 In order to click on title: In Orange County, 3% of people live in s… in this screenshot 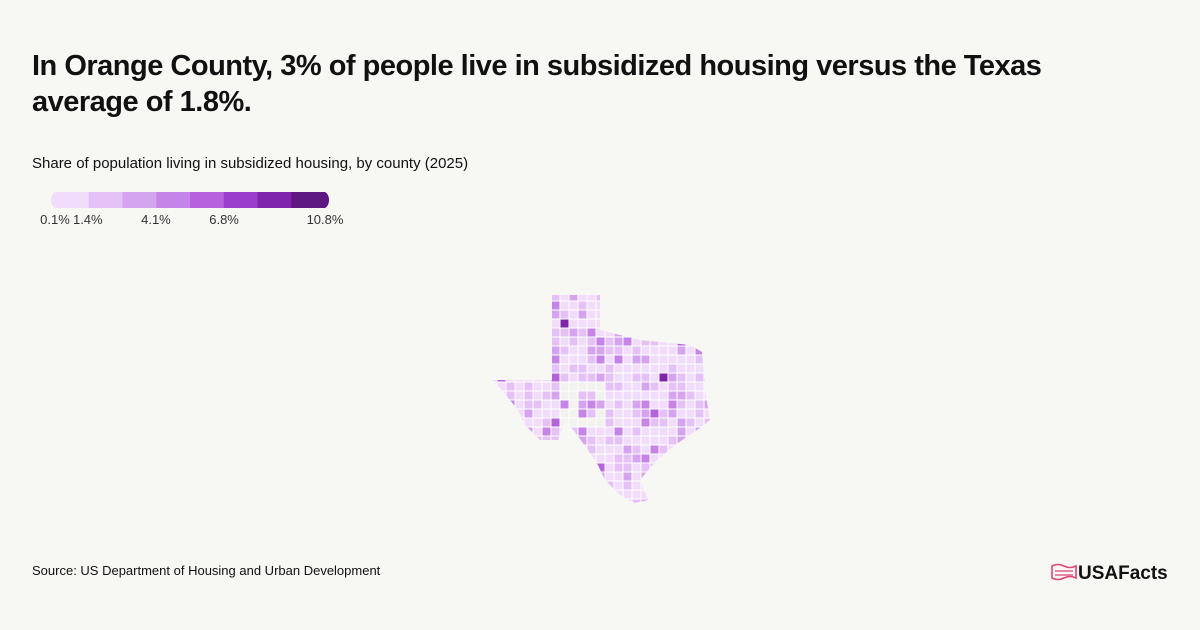, I will do `click(537, 84)`.